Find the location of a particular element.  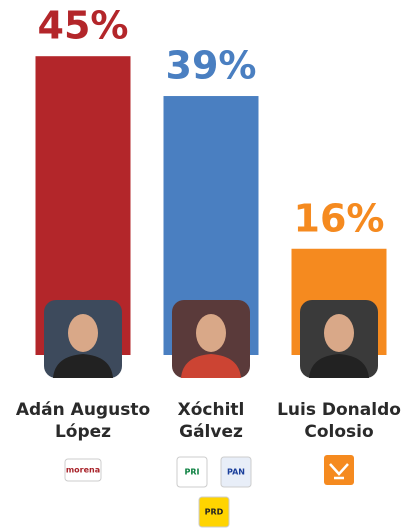

name-line: López is located at coordinates (83, 432).